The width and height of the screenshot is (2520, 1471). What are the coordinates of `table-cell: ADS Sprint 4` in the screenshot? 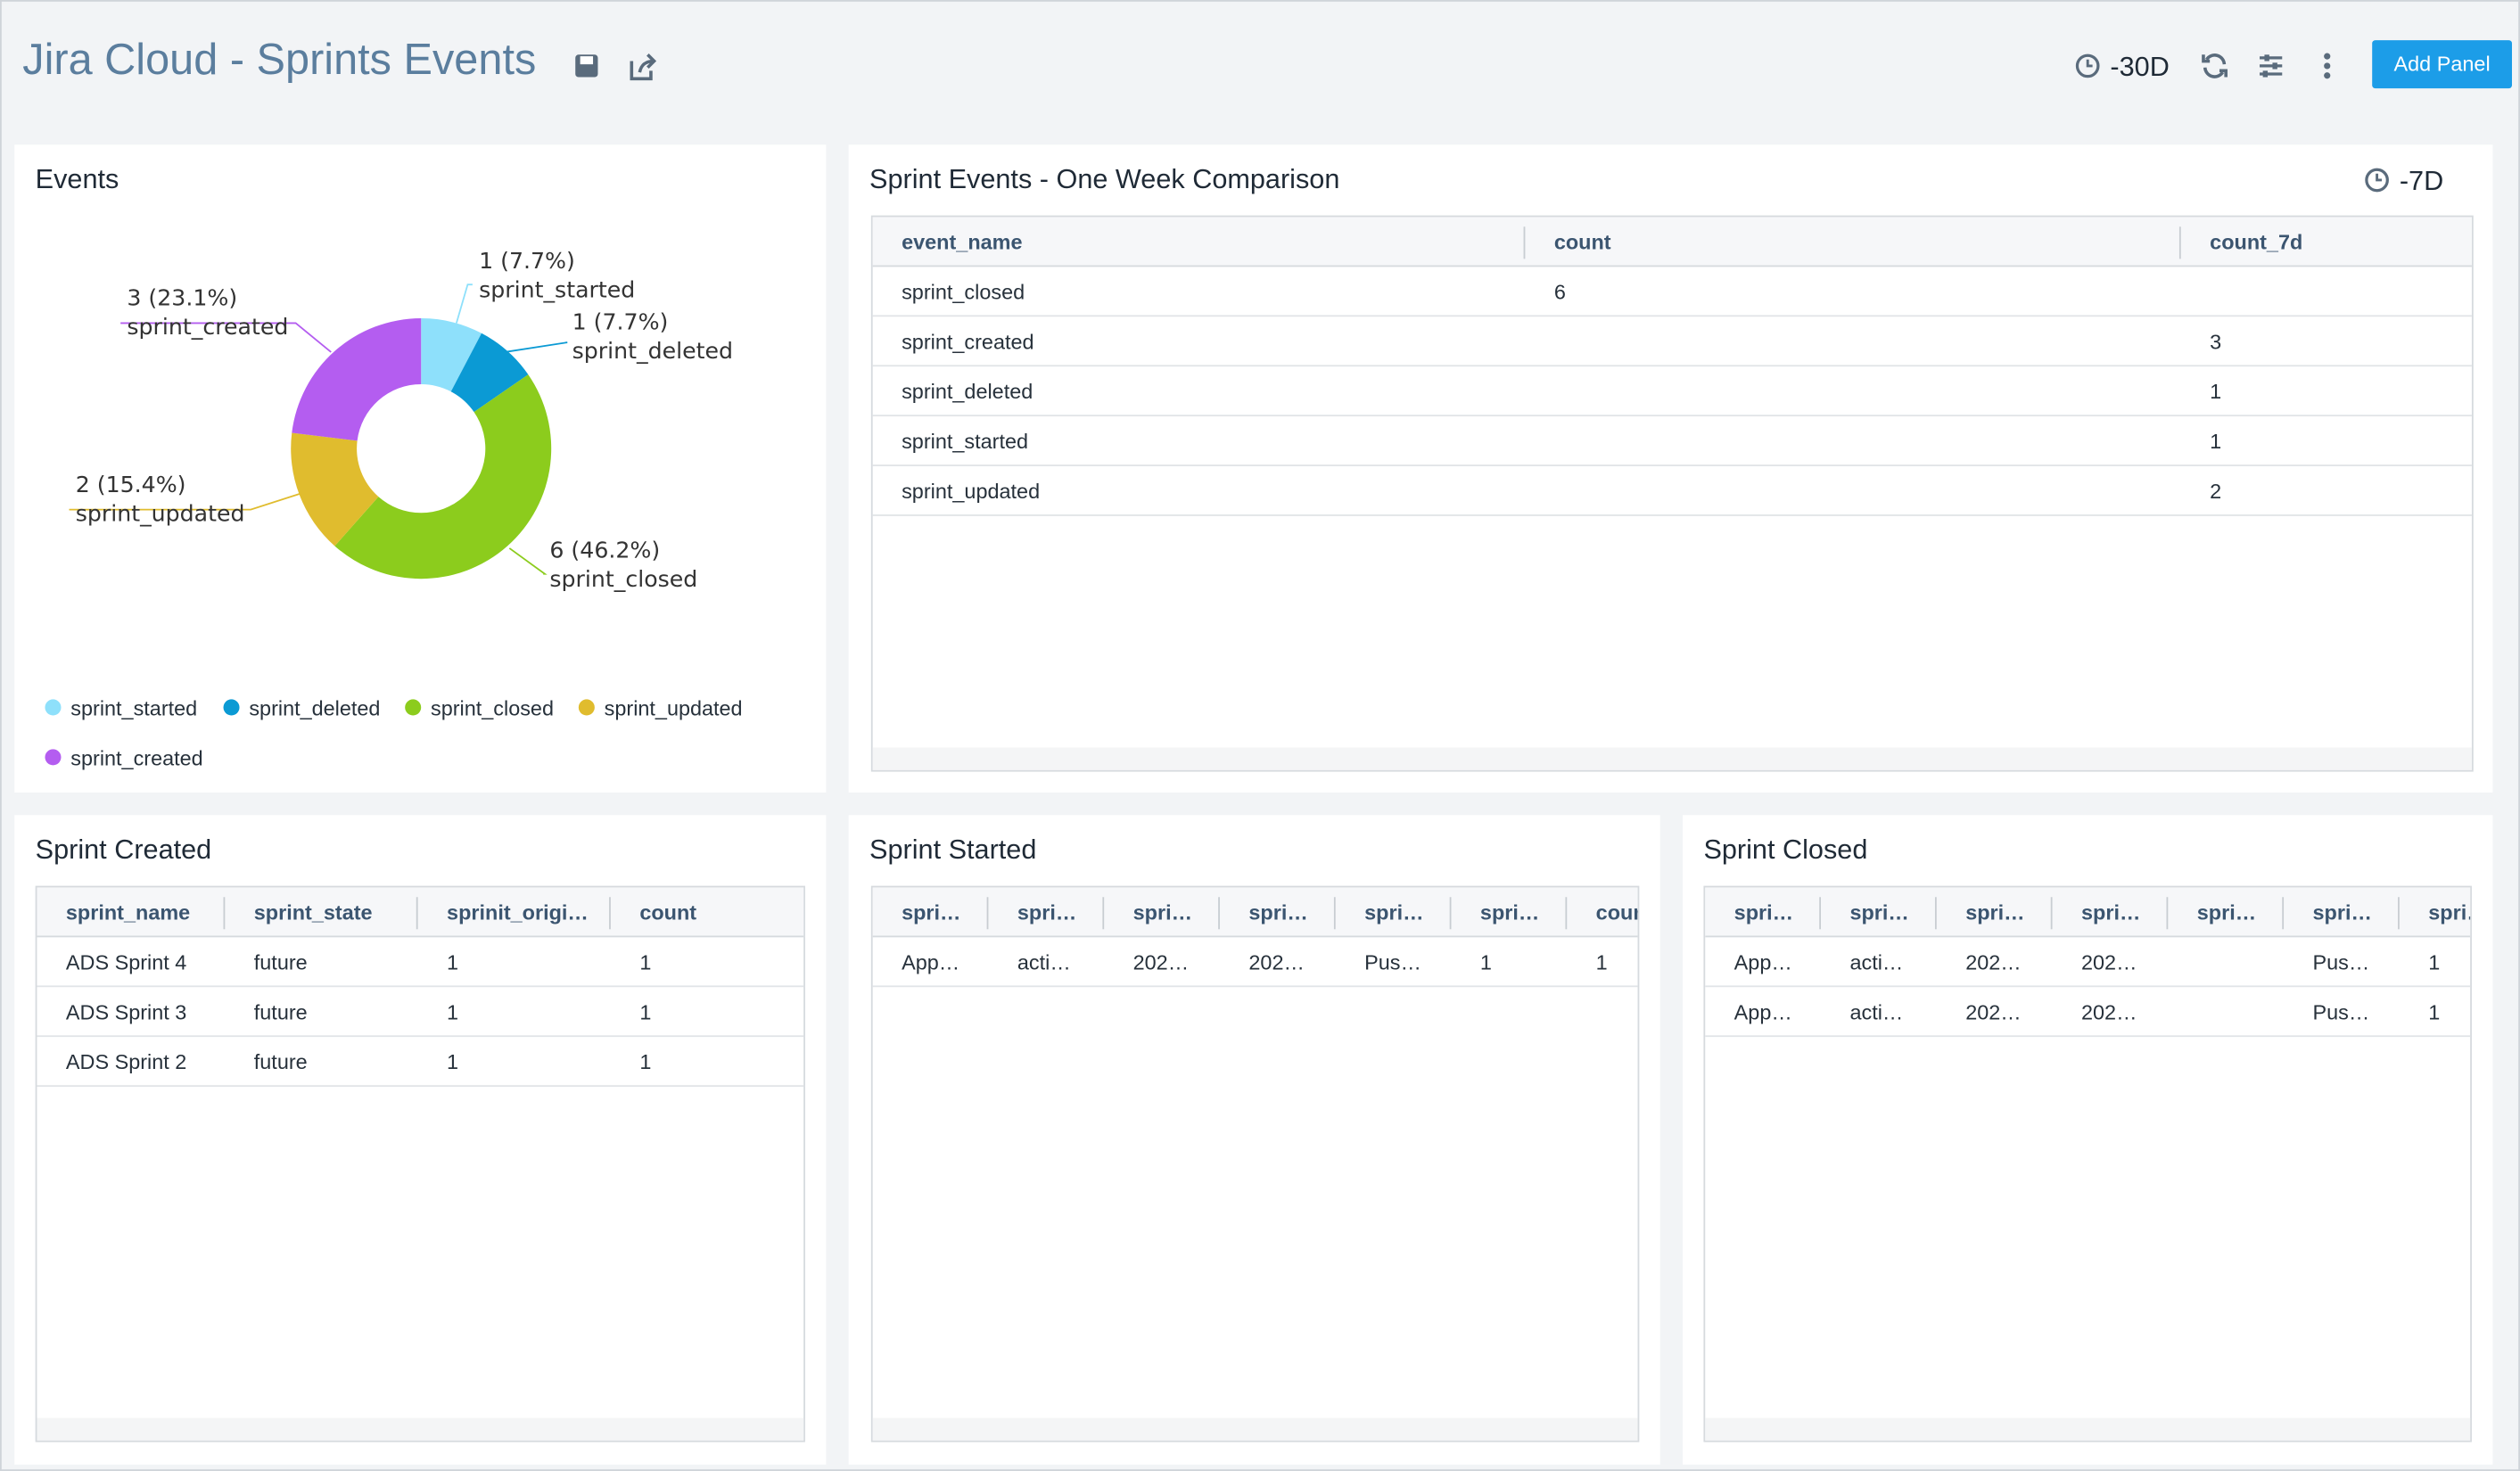 It's located at (126, 961).